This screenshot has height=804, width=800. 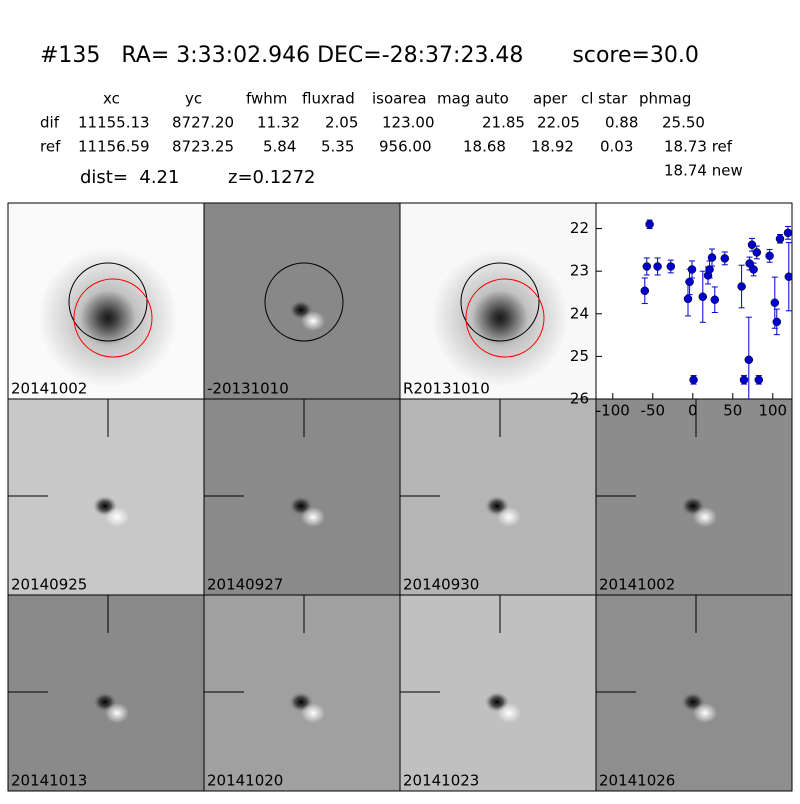 What do you see at coordinates (579, 271) in the screenshot?
I see `y-tick-label: 23` at bounding box center [579, 271].